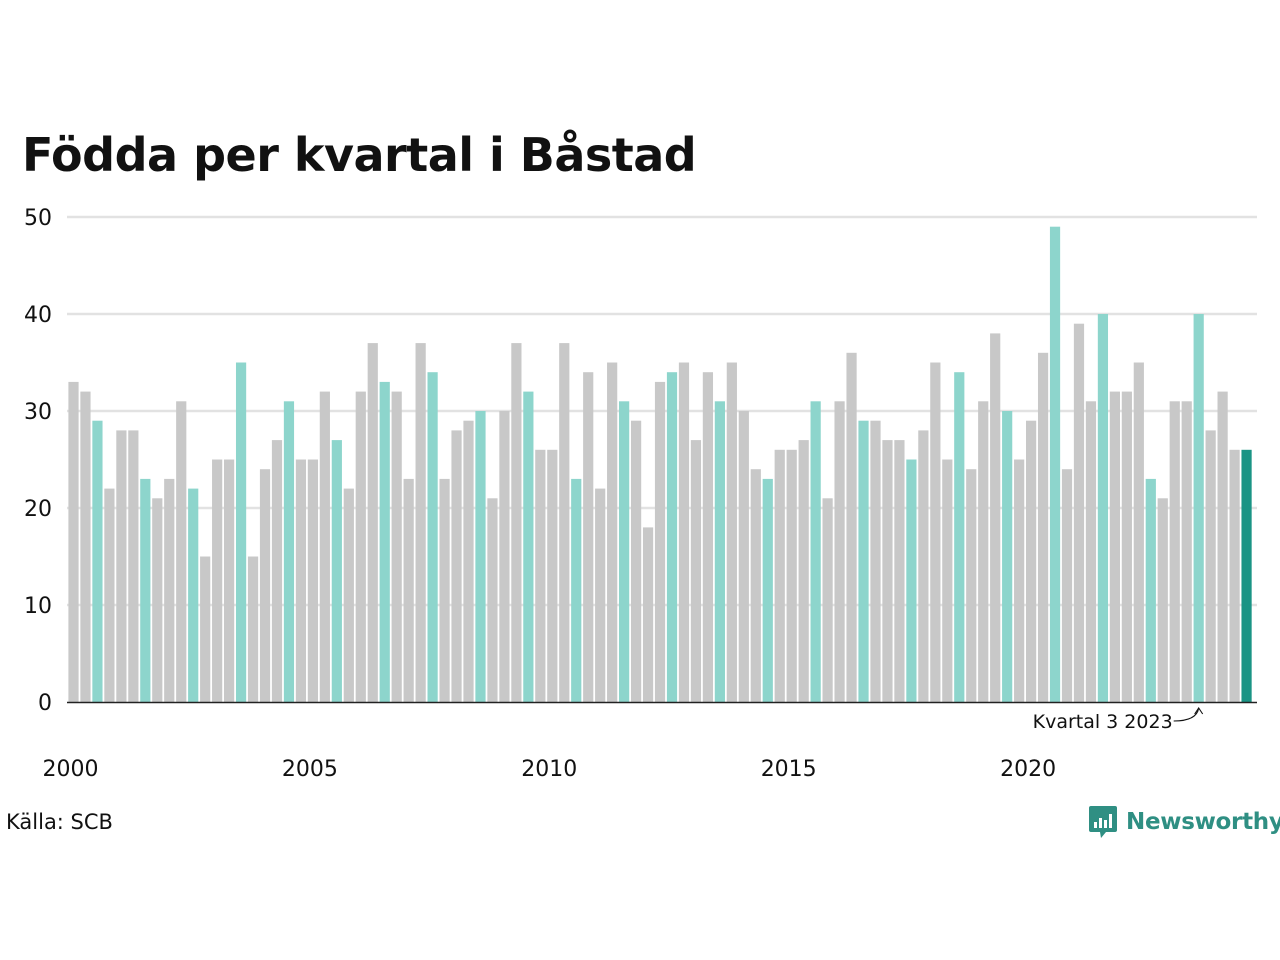 This screenshot has width=1280, height=960. What do you see at coordinates (1199, 711) in the screenshot?
I see `annotation-arrowhead` at bounding box center [1199, 711].